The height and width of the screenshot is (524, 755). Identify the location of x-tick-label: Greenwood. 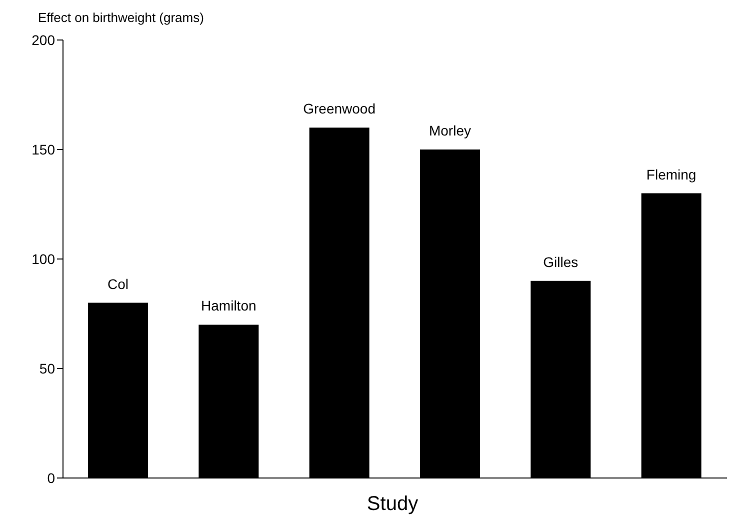
(339, 108).